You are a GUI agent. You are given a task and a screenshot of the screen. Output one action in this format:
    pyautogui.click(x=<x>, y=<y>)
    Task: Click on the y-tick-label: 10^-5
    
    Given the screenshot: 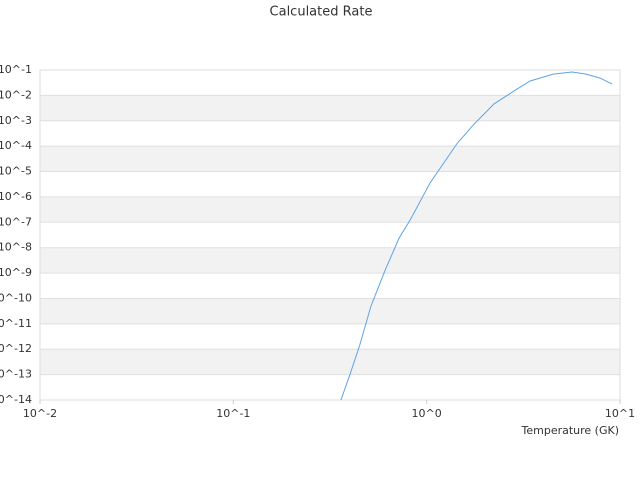 What is the action you would take?
    pyautogui.click(x=16, y=171)
    